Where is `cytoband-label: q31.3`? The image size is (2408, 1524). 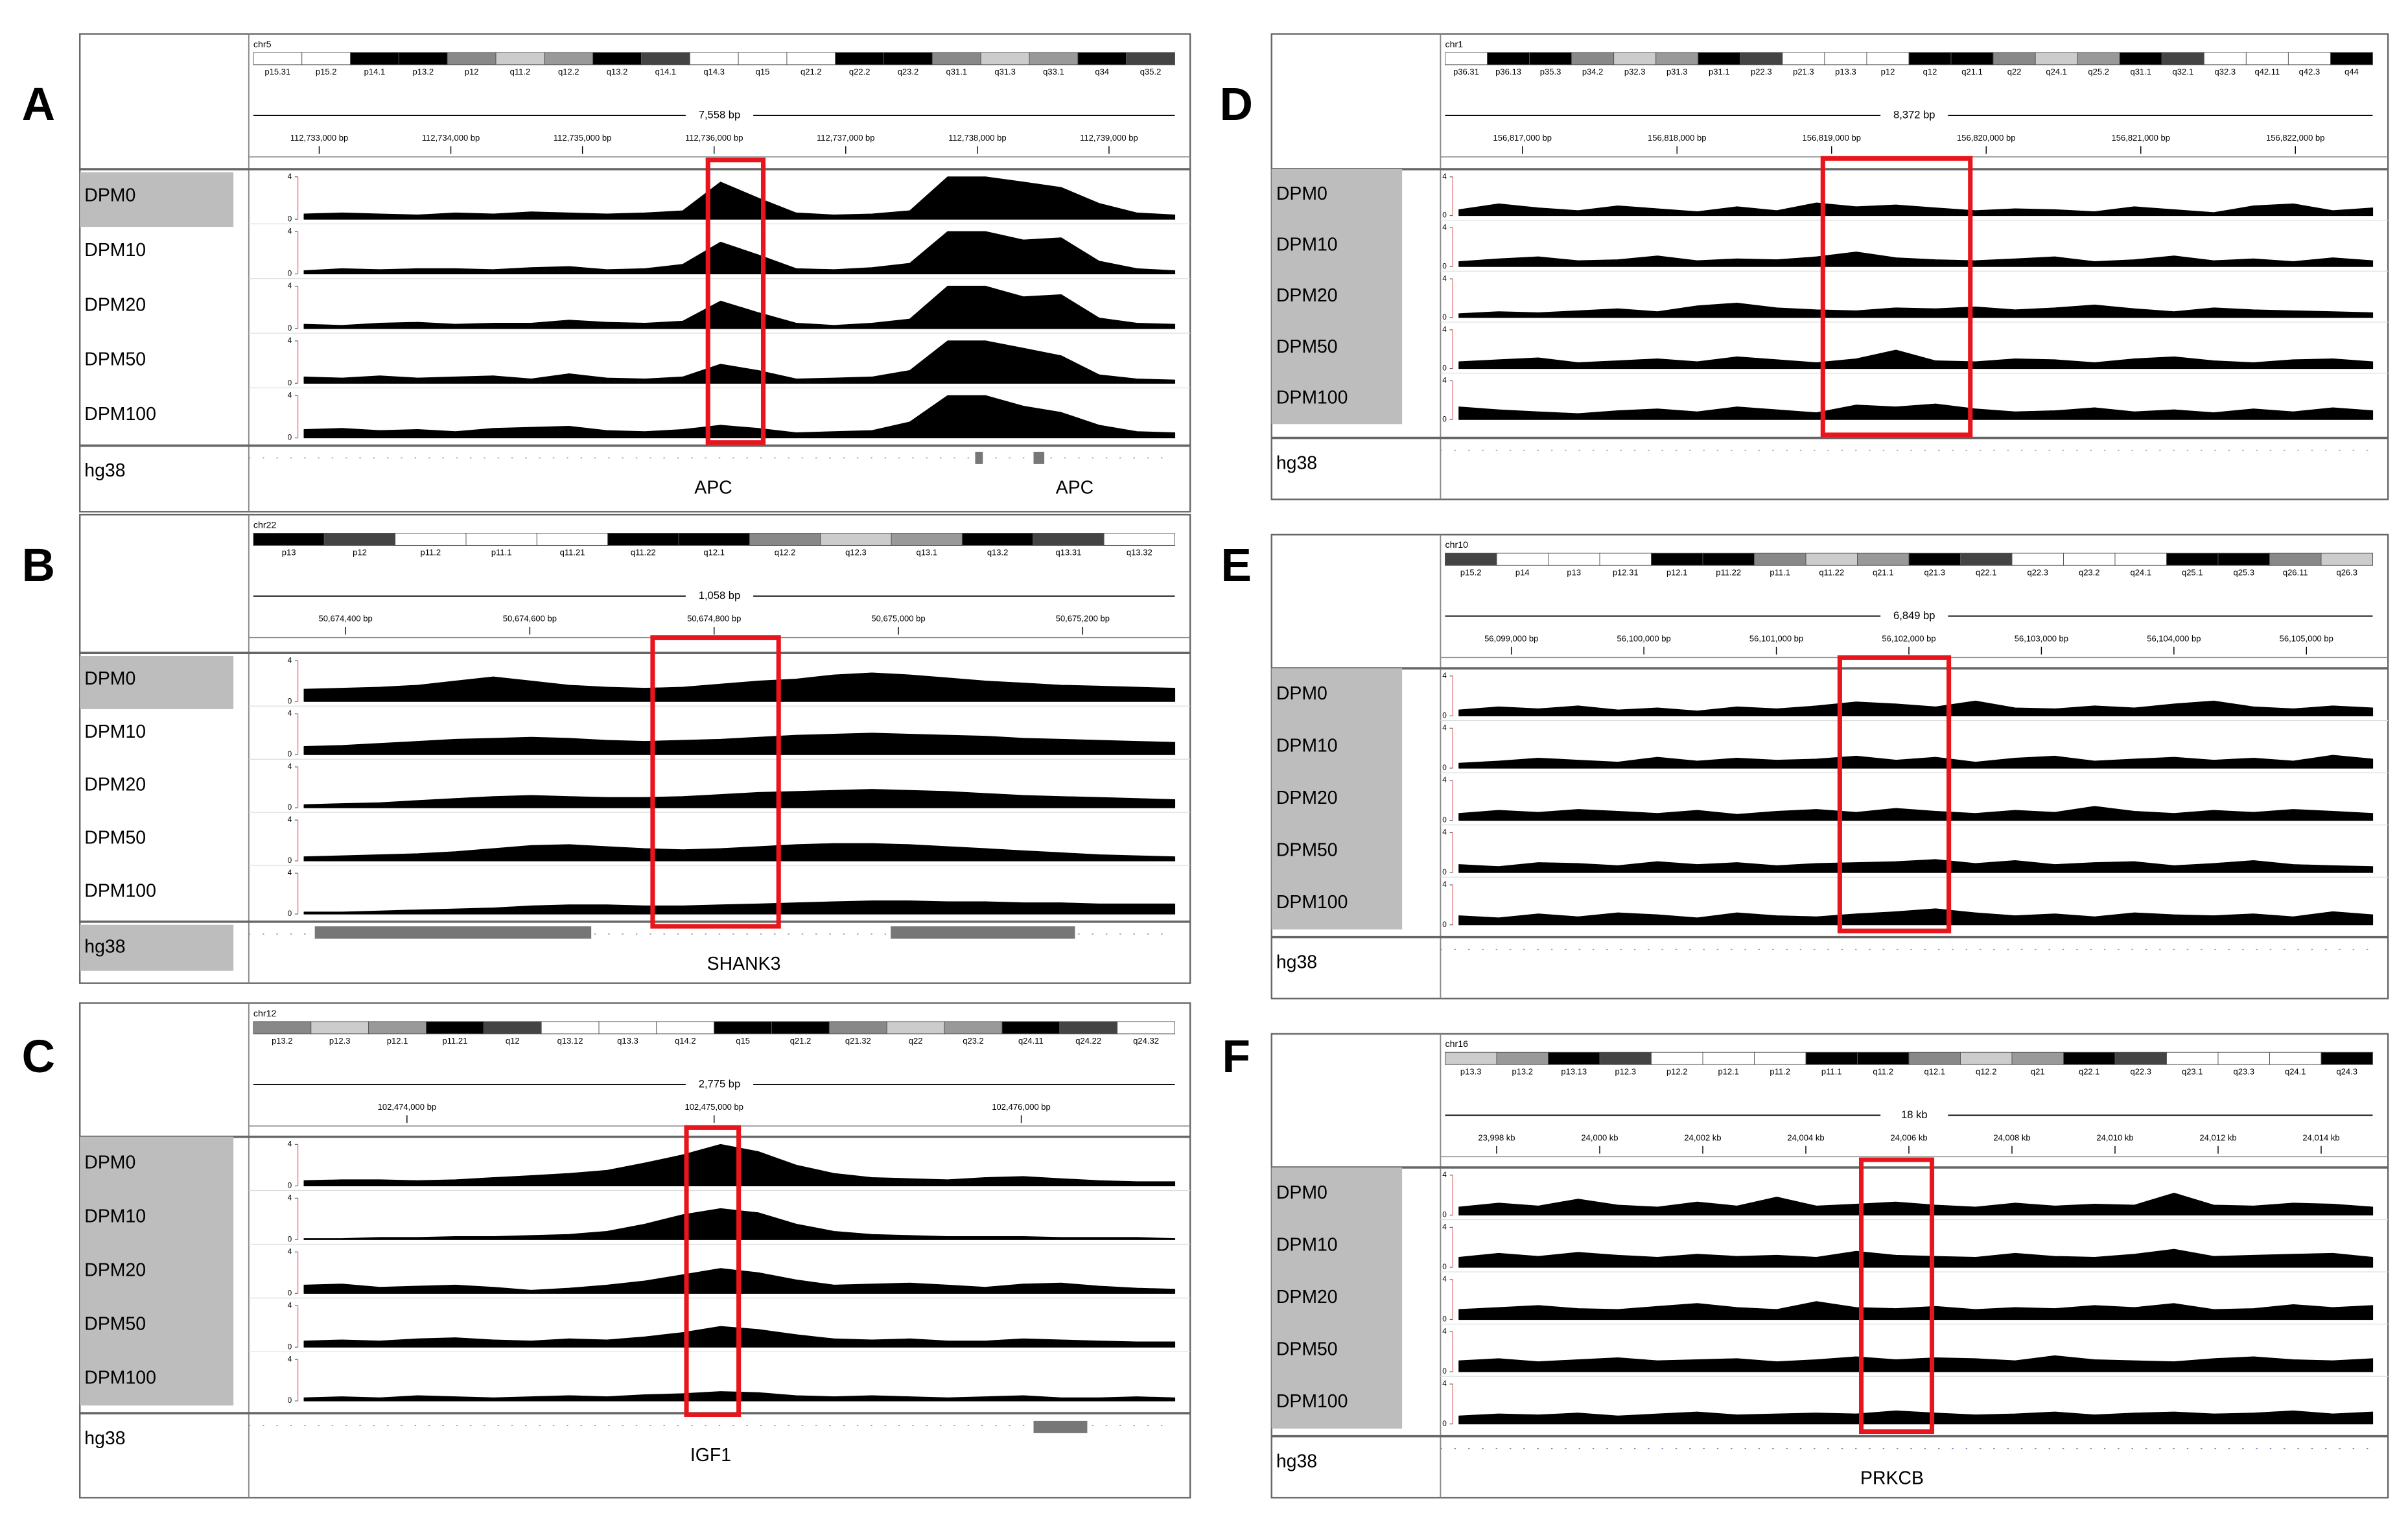 cytoband-label: q31.3 is located at coordinates (1005, 71).